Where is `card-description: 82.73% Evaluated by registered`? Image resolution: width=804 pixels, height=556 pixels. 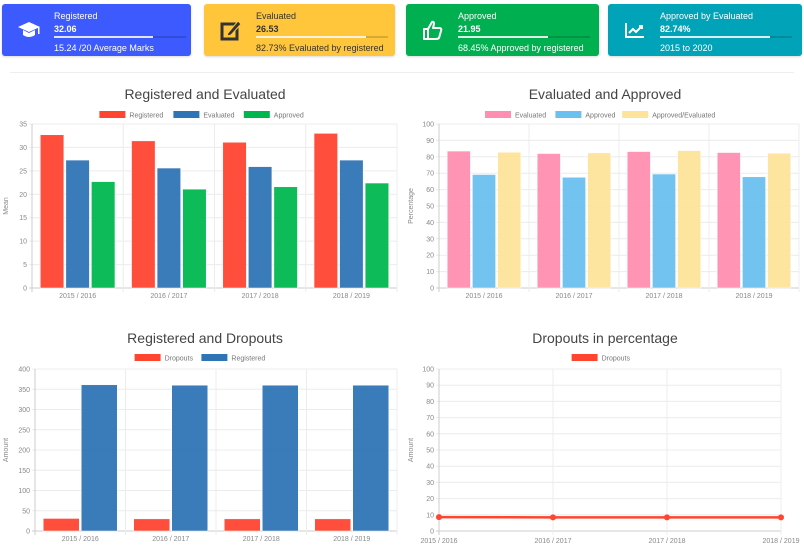
card-description: 82.73% Evaluated by registered is located at coordinates (320, 48).